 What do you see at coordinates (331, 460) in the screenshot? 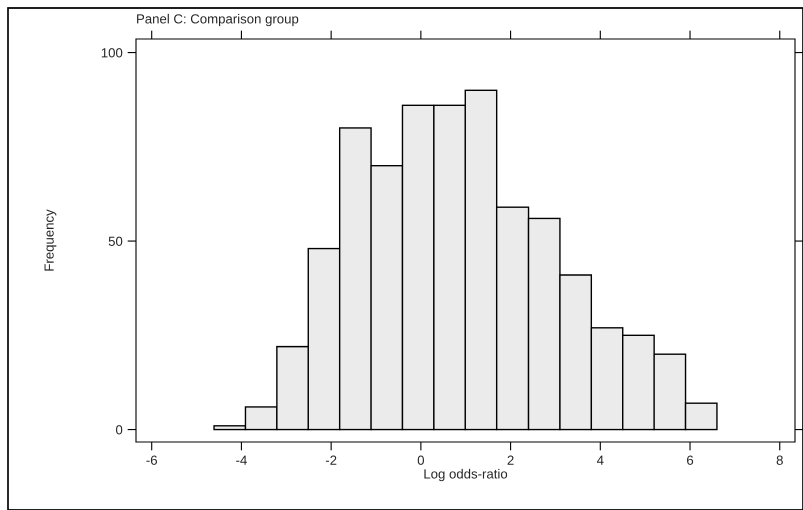
I see `x-tick-label: -2` at bounding box center [331, 460].